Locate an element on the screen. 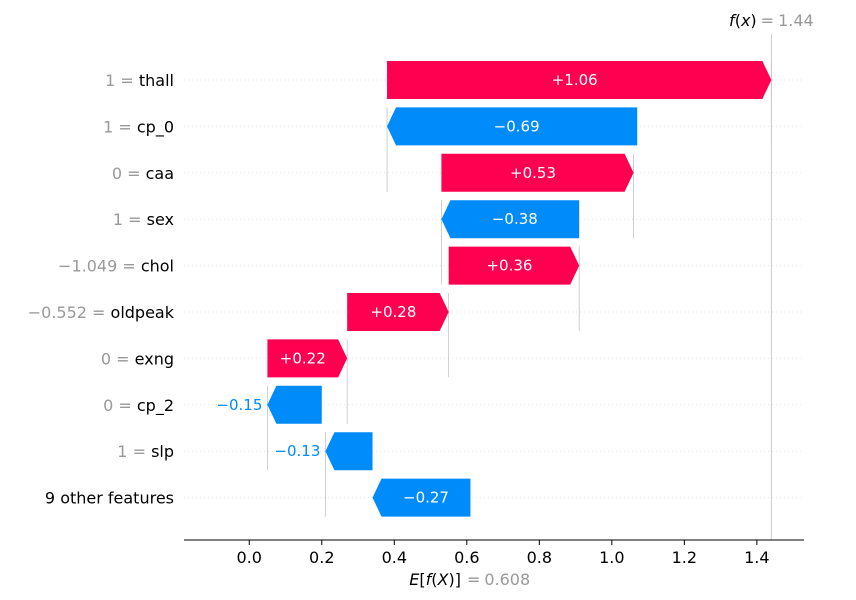 The height and width of the screenshot is (600, 856). feature-label: 1 = slp is located at coordinates (145, 451).